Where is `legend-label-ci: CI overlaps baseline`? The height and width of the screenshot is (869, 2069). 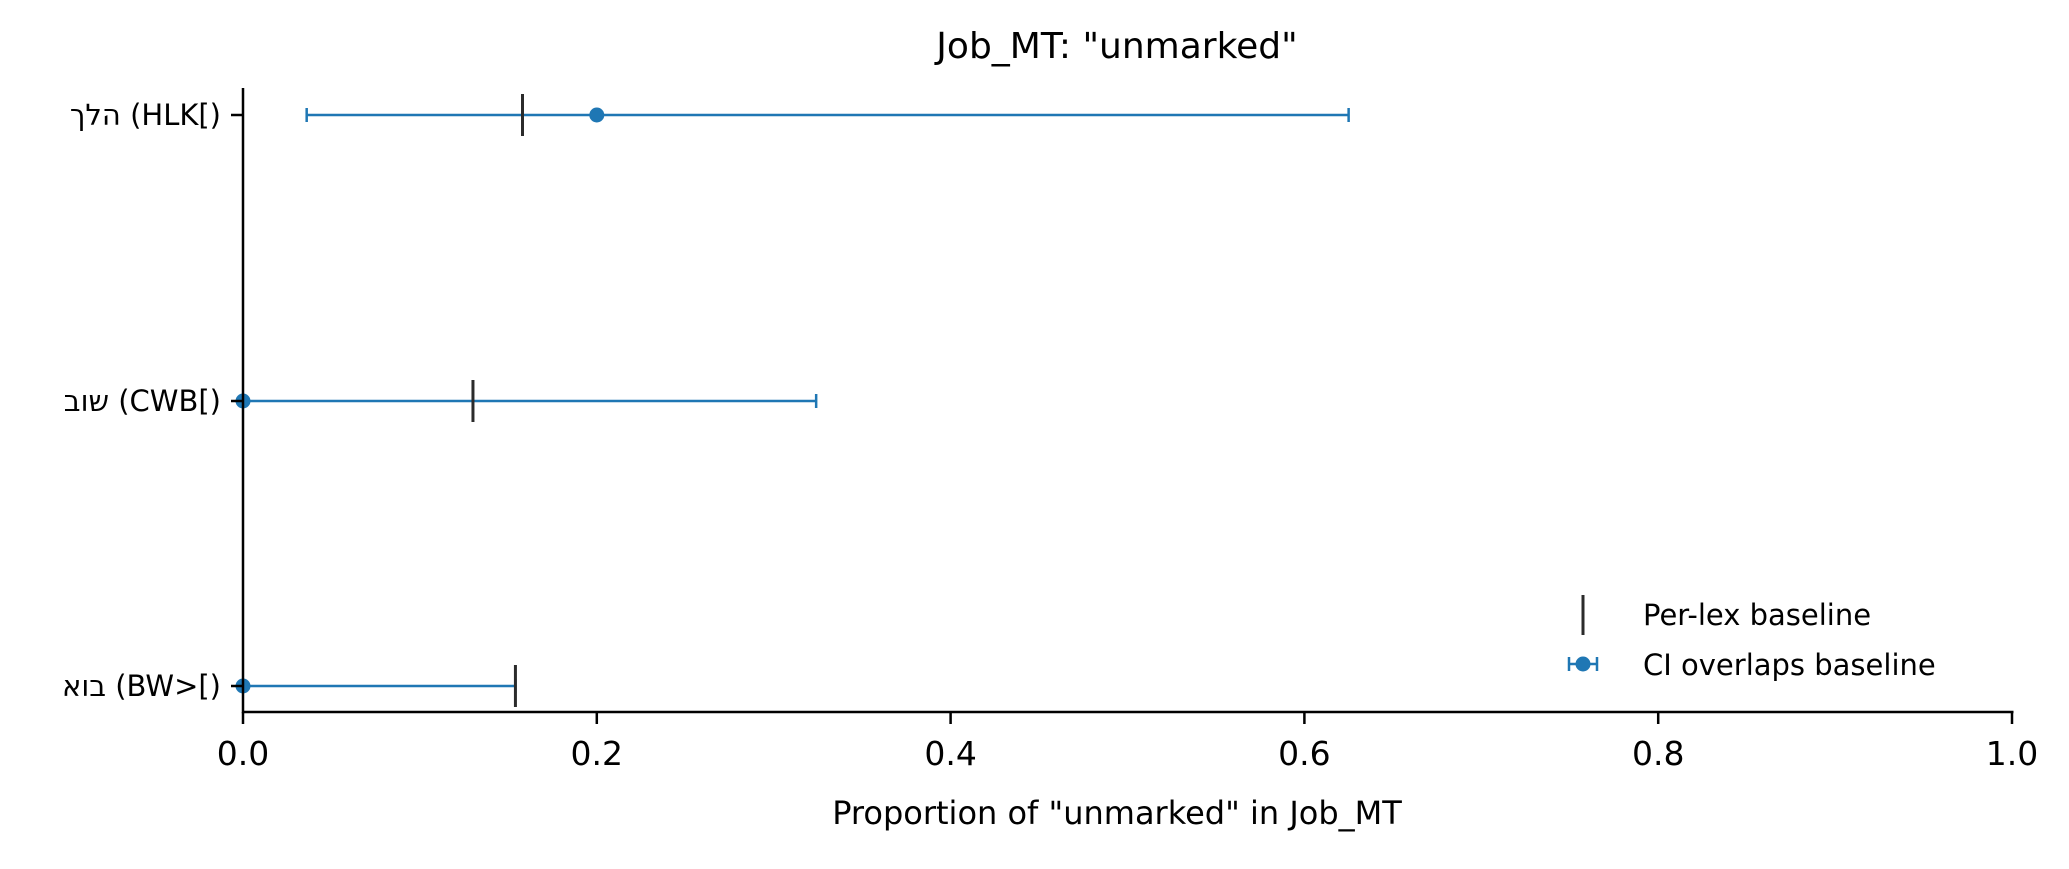 legend-label-ci: CI overlaps baseline is located at coordinates (1789, 665).